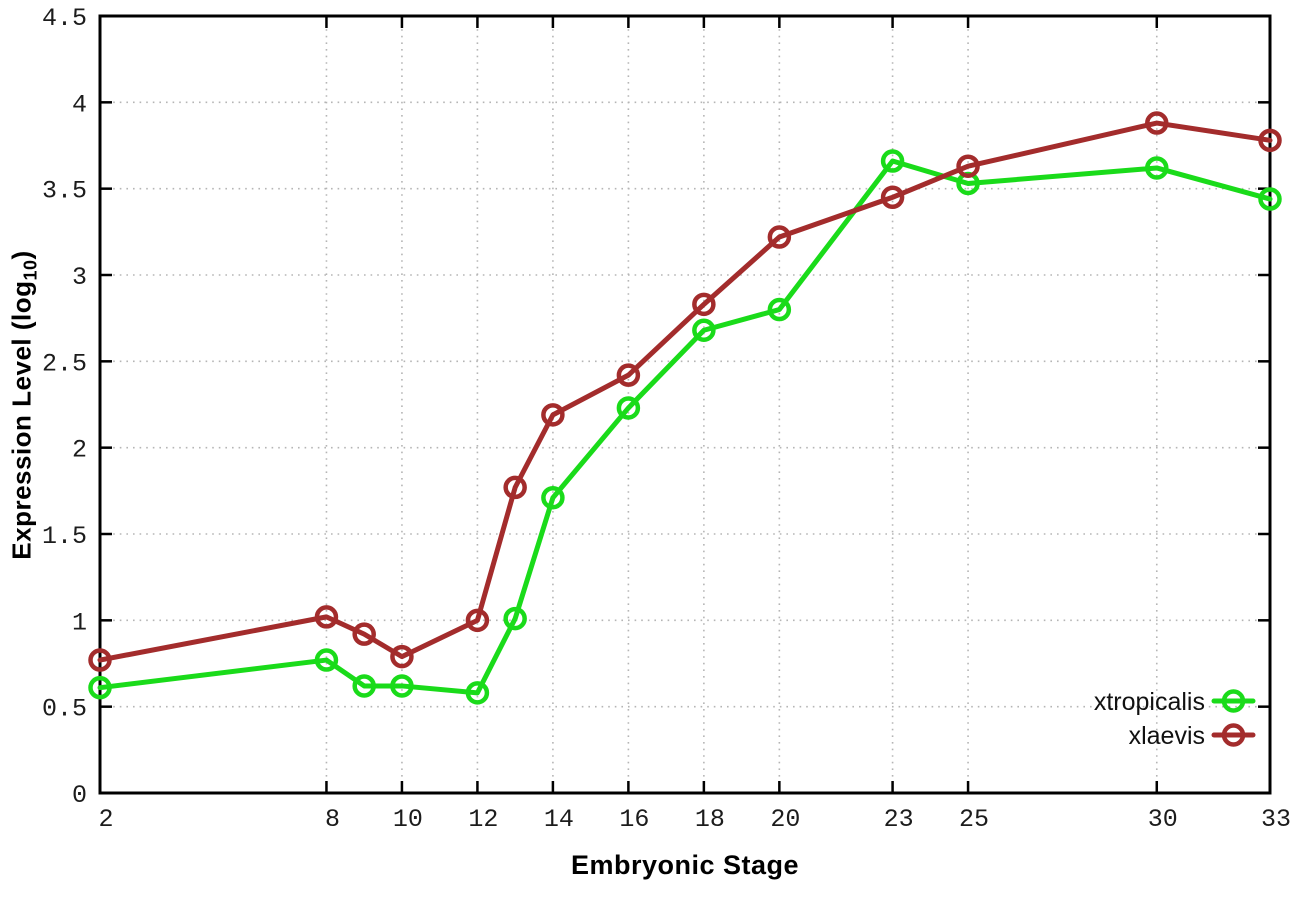 The width and height of the screenshot is (1296, 907). Describe the element at coordinates (79, 450) in the screenshot. I see `y-tick-label: 2` at that location.